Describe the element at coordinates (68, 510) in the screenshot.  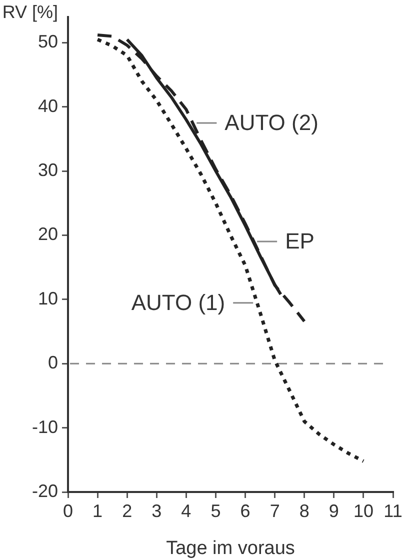
I see `x-tick-label: 0` at that location.